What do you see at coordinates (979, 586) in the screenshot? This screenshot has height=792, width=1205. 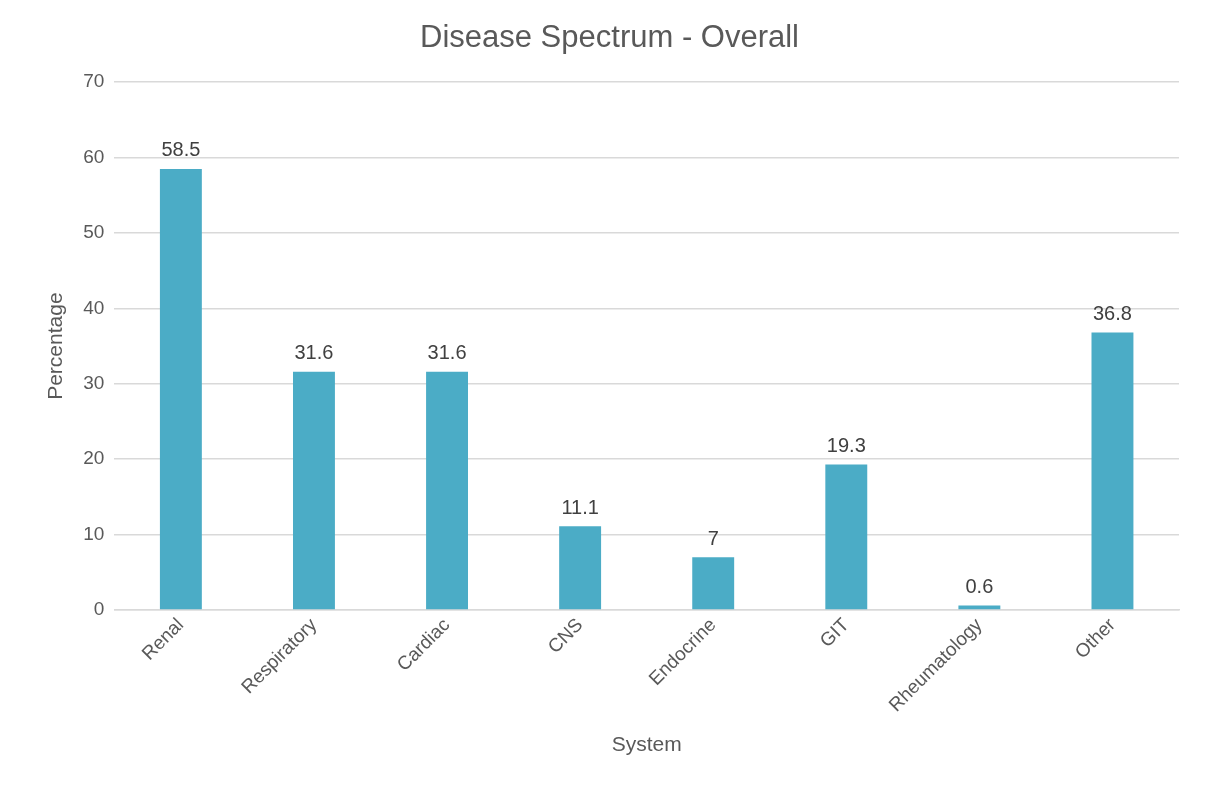 I see `data-label: 0.6` at bounding box center [979, 586].